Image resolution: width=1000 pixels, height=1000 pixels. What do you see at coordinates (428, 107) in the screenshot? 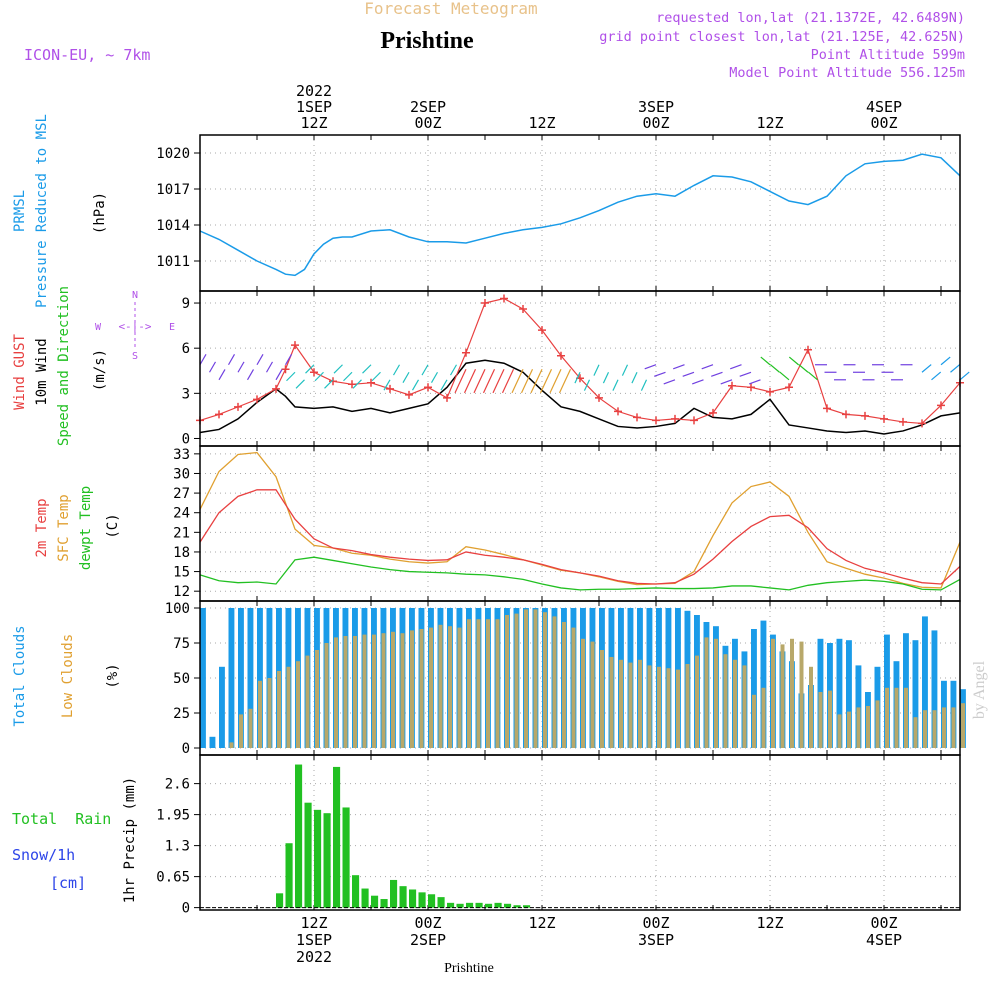
I see `top-time-label: 2SEP` at bounding box center [428, 107].